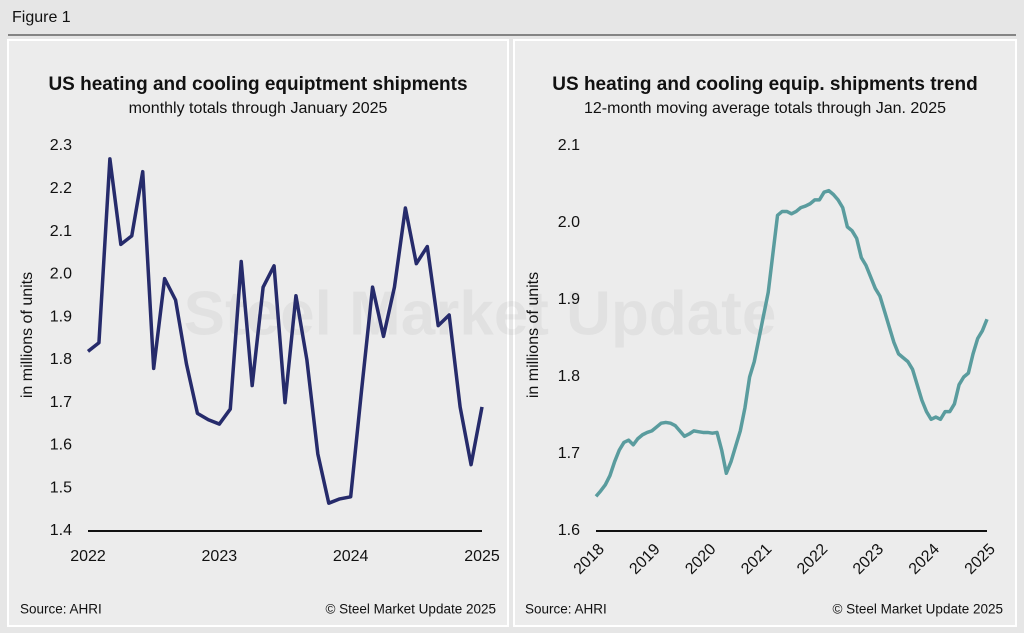  What do you see at coordinates (480, 313) in the screenshot?
I see `watermark: Steel Market Update` at bounding box center [480, 313].